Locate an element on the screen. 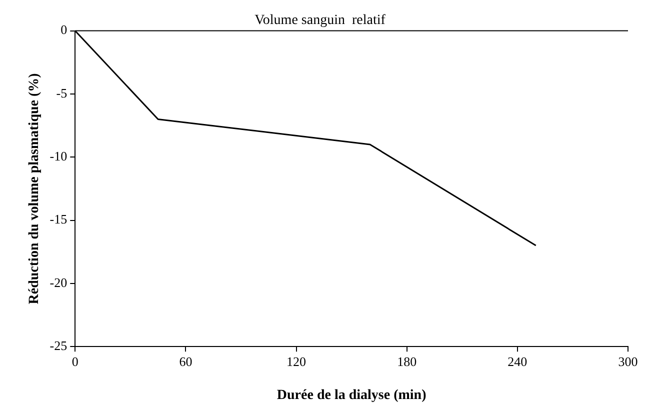 This screenshot has width=650, height=418. y-tick-label: -15 is located at coordinates (59, 219).